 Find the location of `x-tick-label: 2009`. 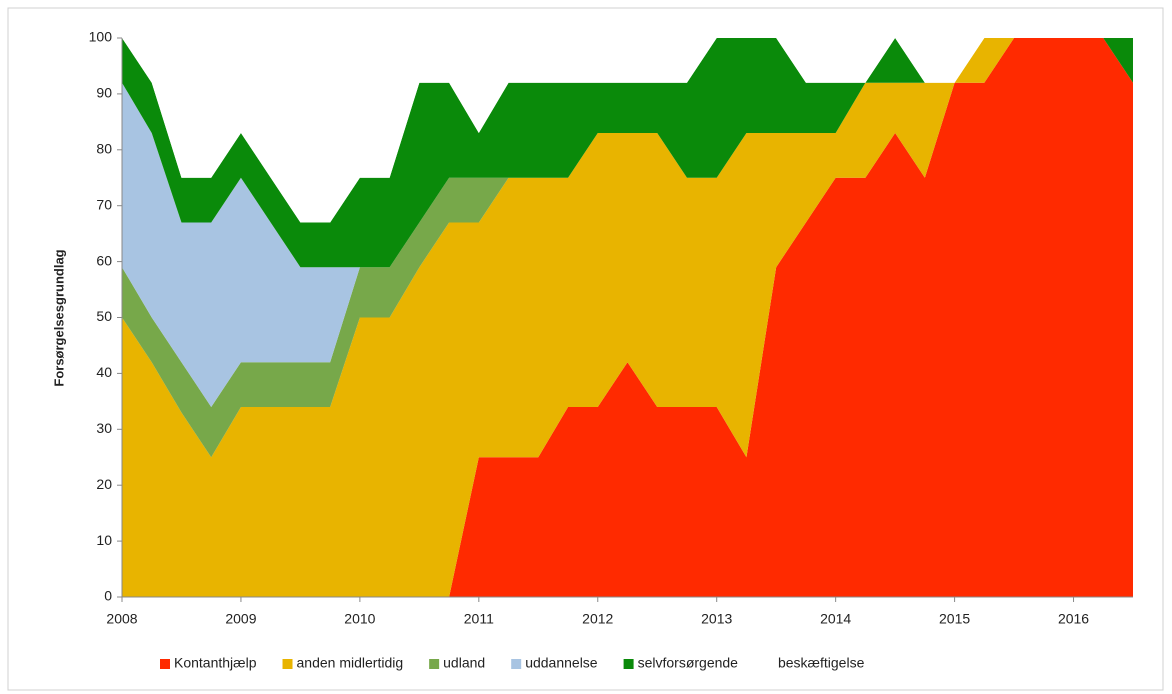

x-tick-label: 2009 is located at coordinates (240, 619).